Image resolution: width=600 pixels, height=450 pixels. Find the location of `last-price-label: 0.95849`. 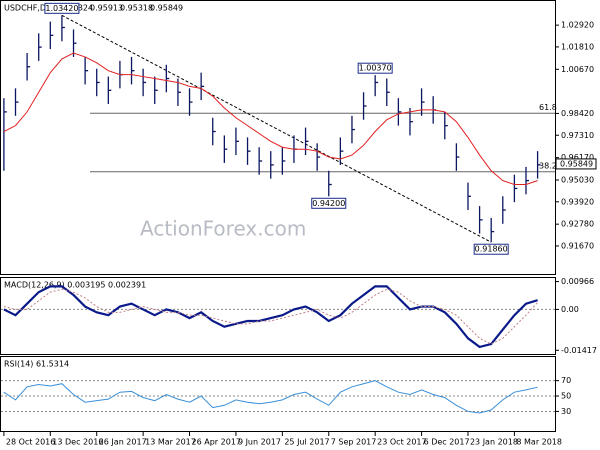

last-price-label: 0.95849 is located at coordinates (576, 163).